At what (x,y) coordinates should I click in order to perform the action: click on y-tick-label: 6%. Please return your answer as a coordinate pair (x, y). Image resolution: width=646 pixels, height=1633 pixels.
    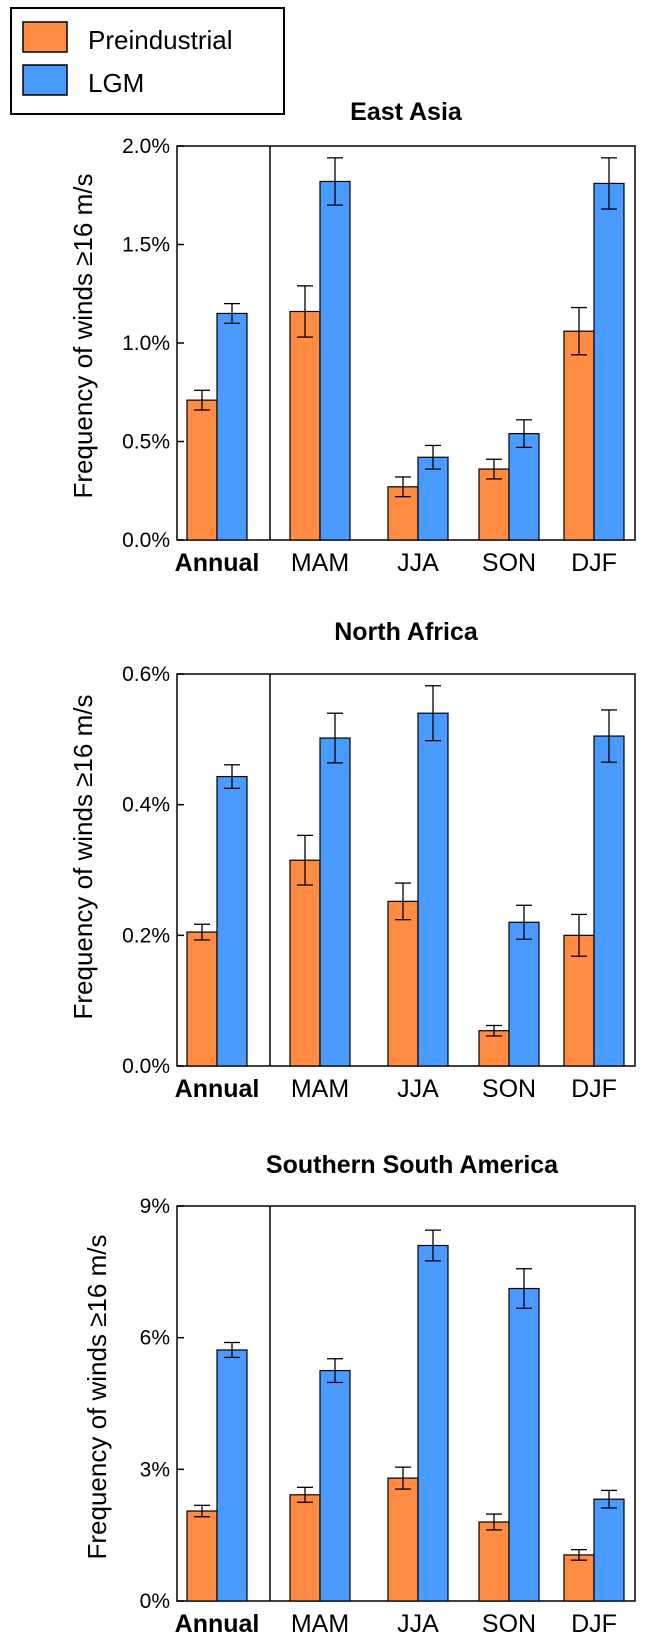
    Looking at the image, I should click on (155, 1338).